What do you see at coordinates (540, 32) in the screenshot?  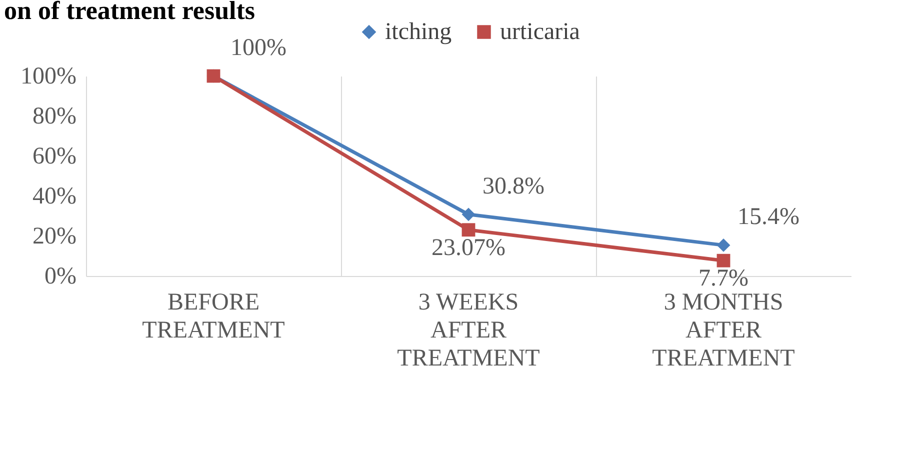 I see `legend-label: urticaria` at bounding box center [540, 32].